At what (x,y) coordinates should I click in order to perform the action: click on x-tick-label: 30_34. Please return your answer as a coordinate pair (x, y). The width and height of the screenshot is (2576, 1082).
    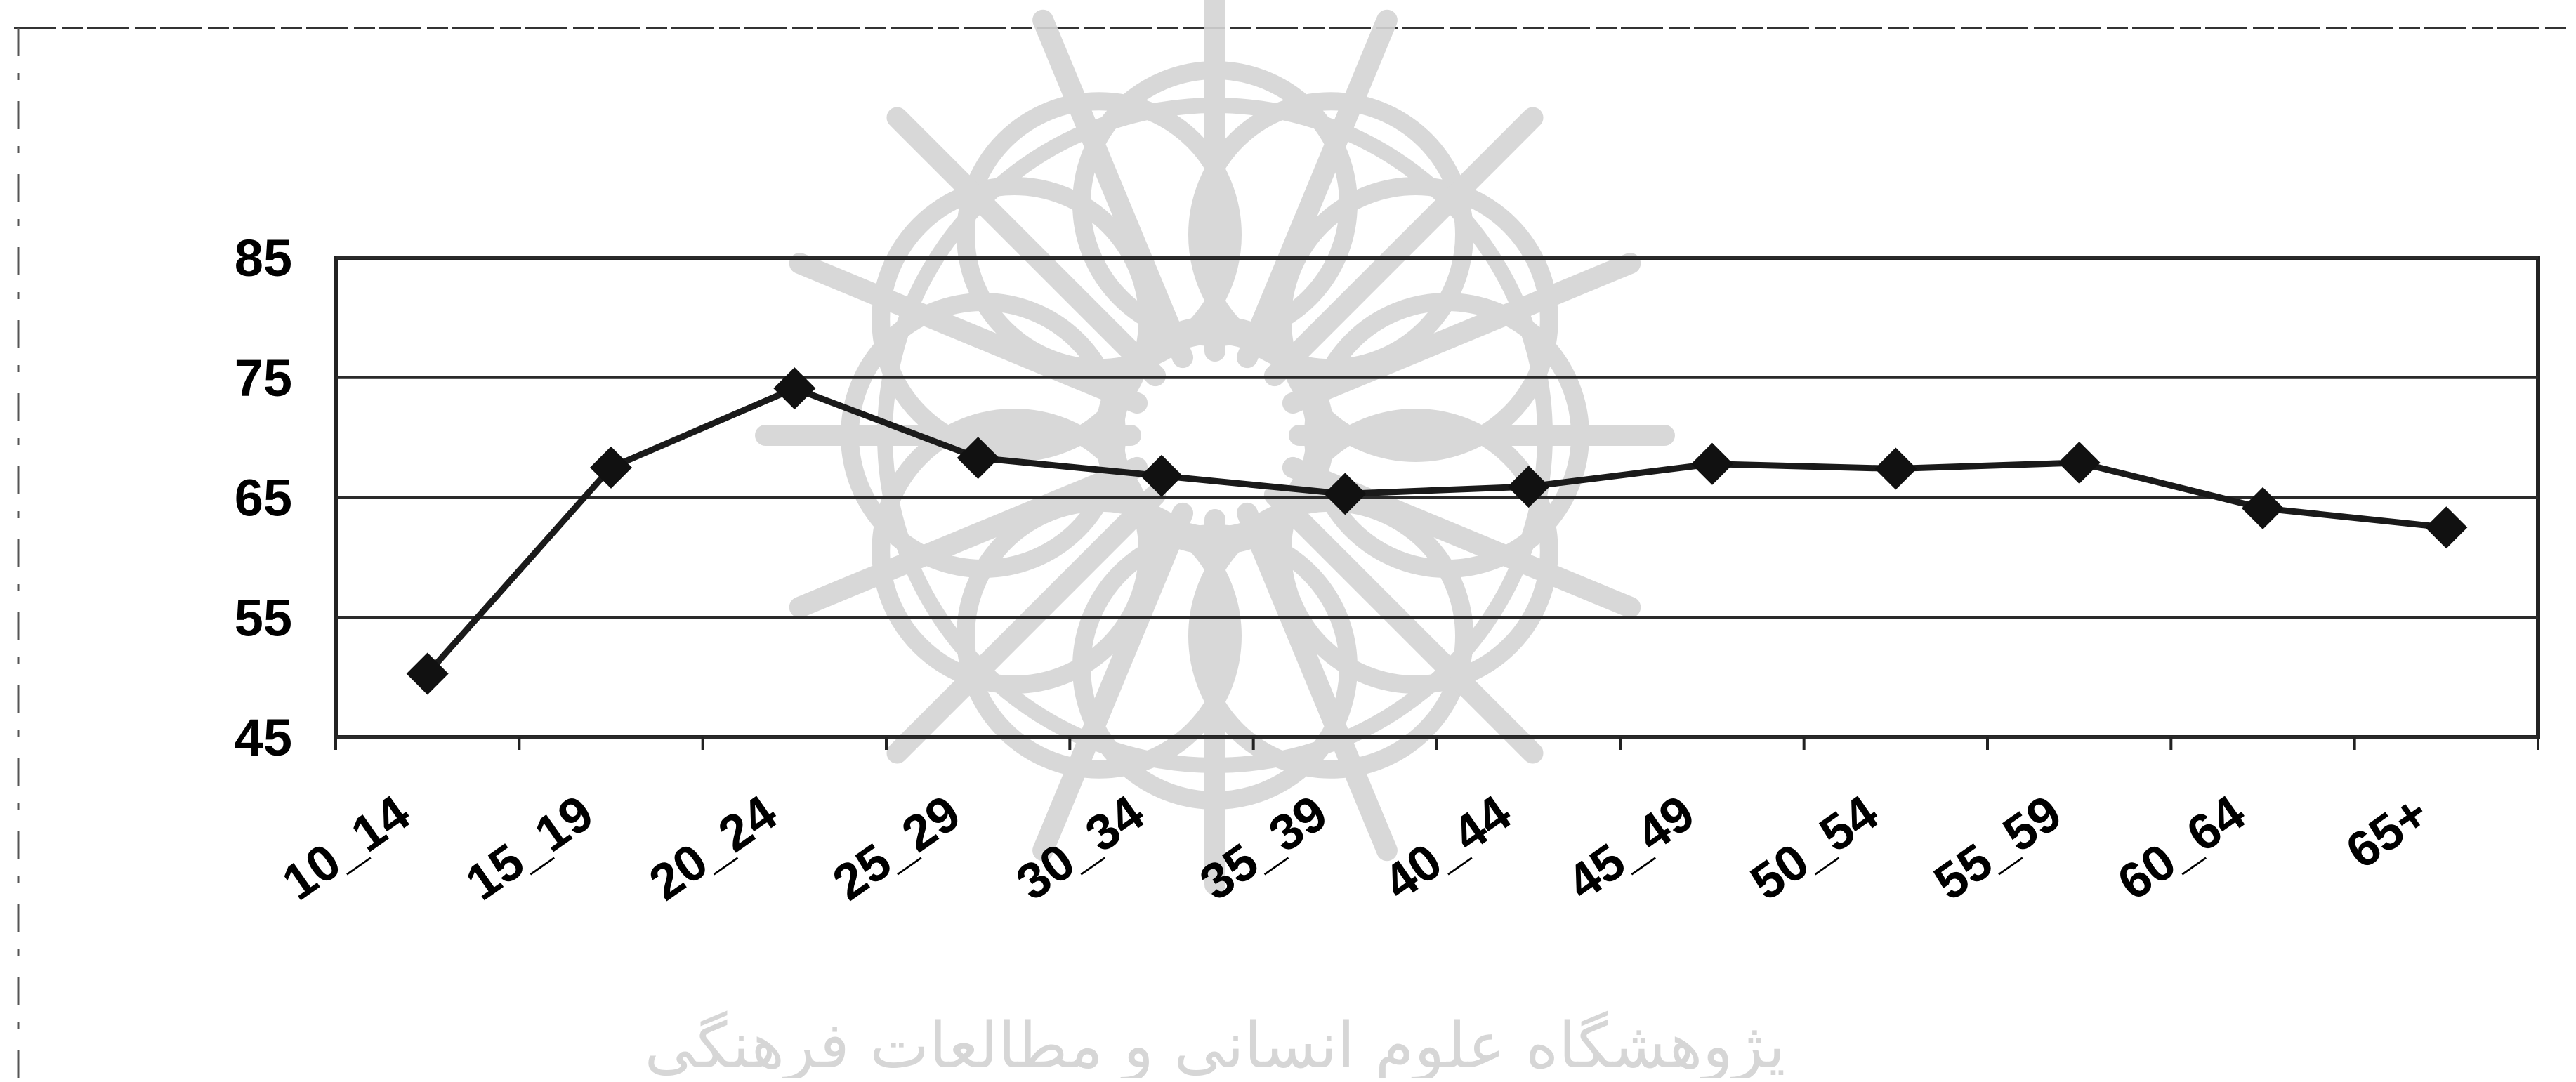
    Looking at the image, I should click on (1080, 848).